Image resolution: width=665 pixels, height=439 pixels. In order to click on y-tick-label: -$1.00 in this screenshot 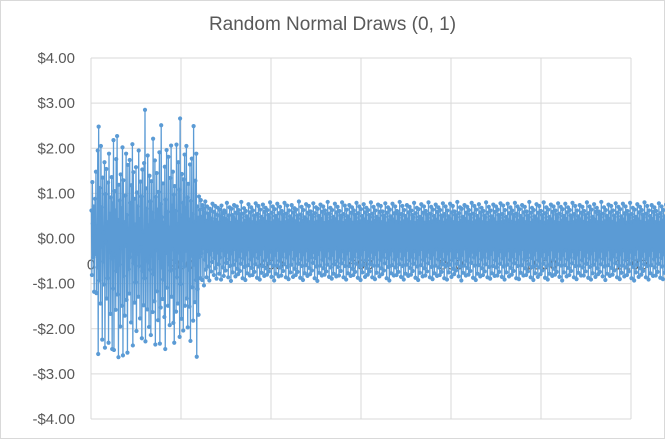, I will do `click(53, 284)`.